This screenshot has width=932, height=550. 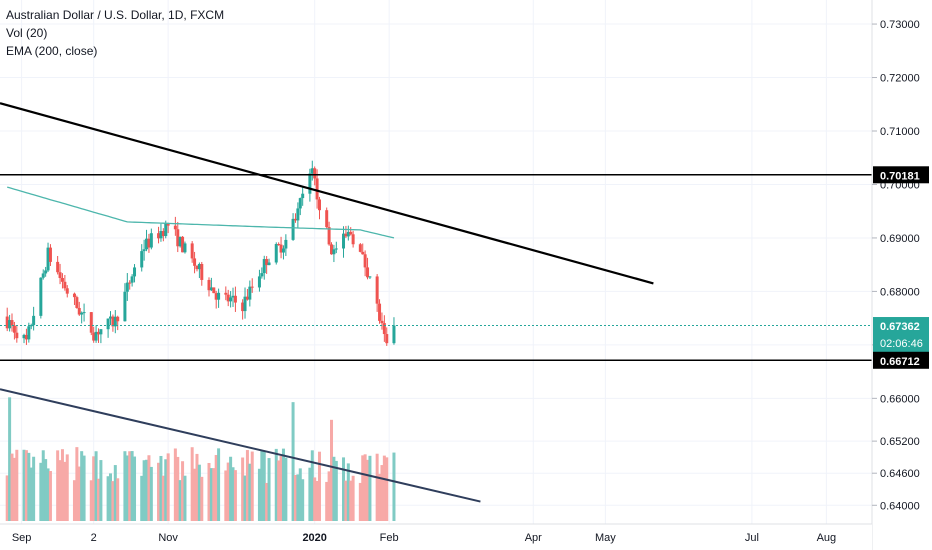 I want to click on price-tick-label: 0.66000, so click(x=900, y=399).